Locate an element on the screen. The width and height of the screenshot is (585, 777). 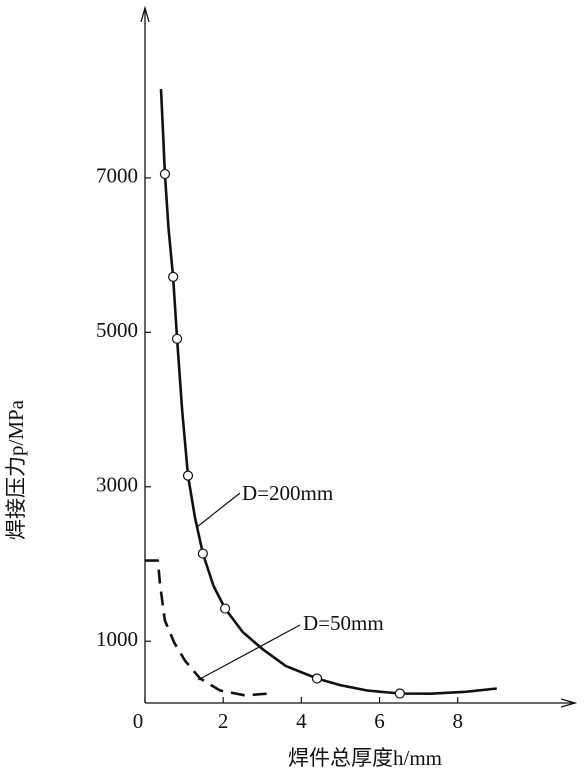
y-tick-label: 1000 is located at coordinates (117, 639).